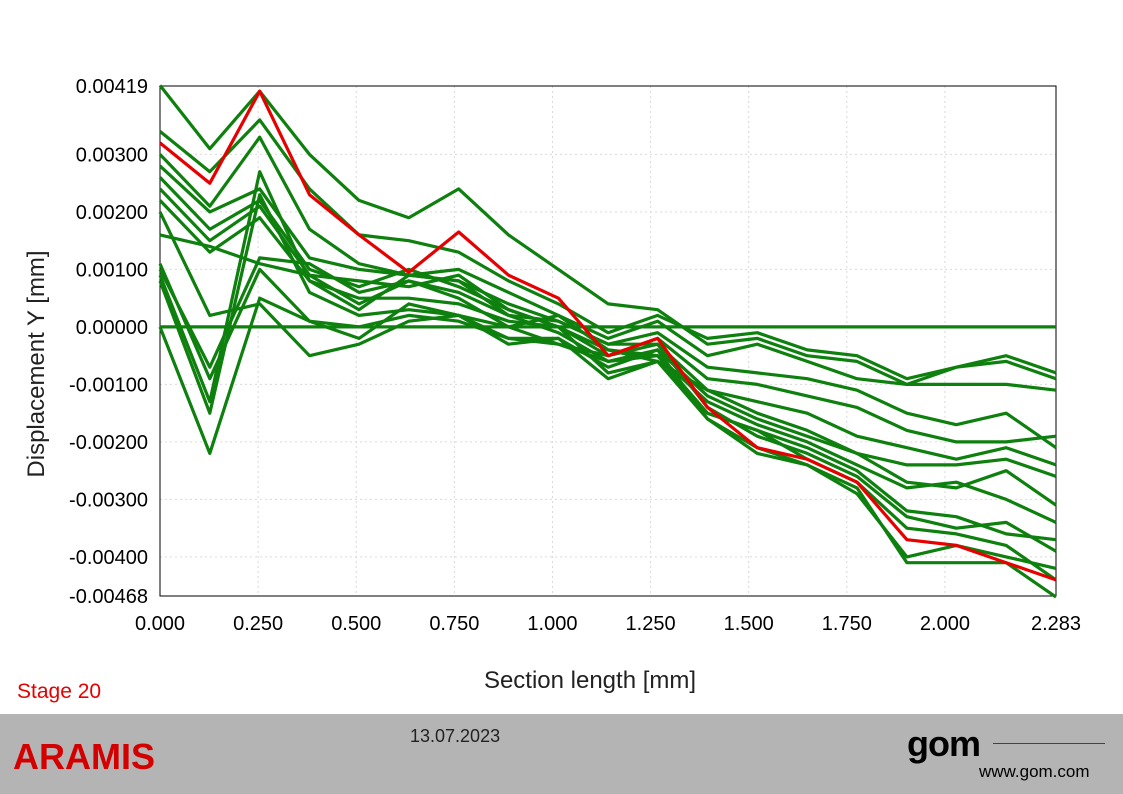 The width and height of the screenshot is (1123, 794). What do you see at coordinates (112, 328) in the screenshot?
I see `y-tick-label: 0.00000` at bounding box center [112, 328].